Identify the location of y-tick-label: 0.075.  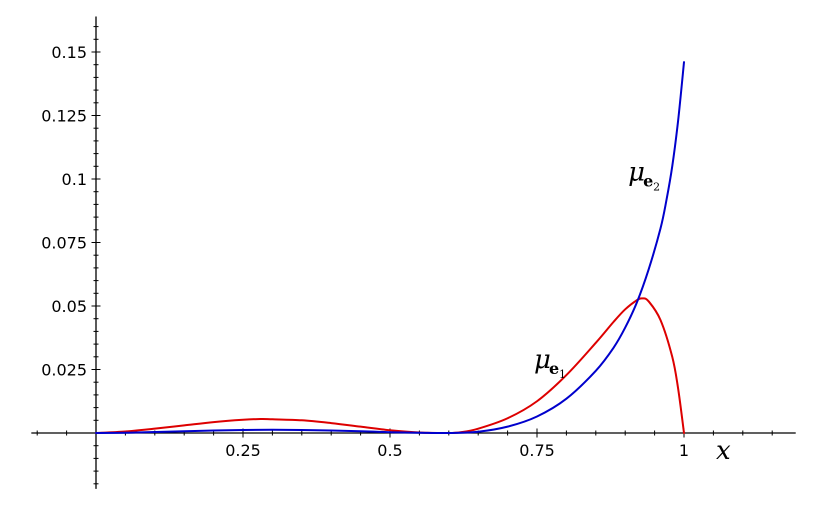
(64, 243).